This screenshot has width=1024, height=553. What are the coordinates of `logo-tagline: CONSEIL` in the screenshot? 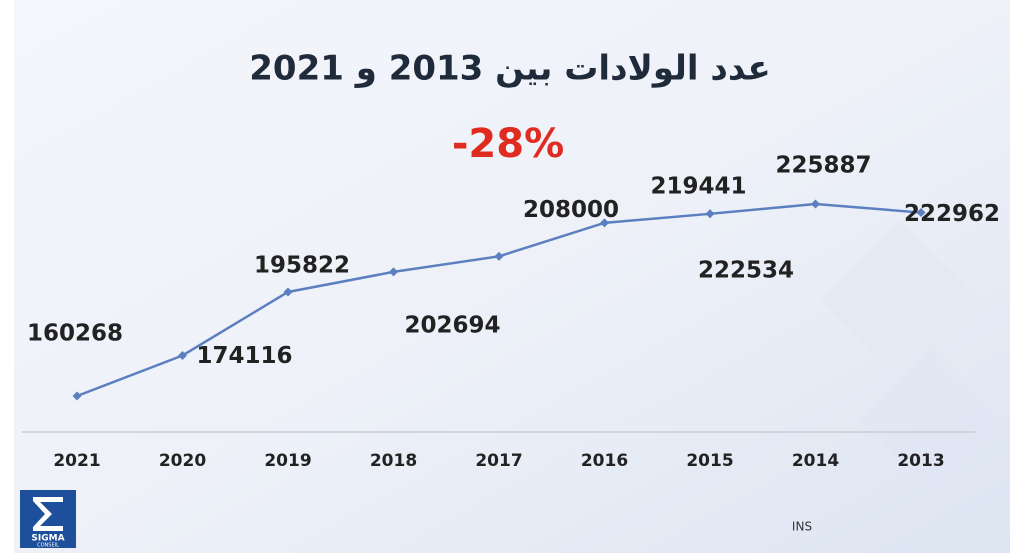 It's located at (48, 546).